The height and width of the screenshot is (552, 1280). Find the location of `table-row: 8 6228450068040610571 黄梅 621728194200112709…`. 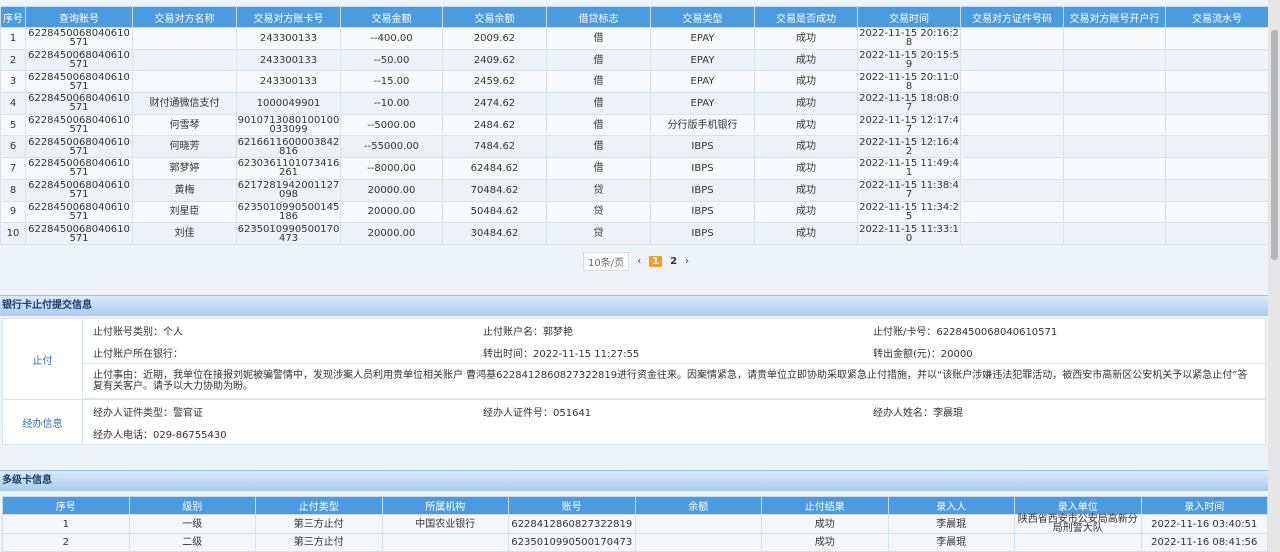

table-row: 8 6228450068040610571 黄梅 621728194200112709… is located at coordinates (634, 190).